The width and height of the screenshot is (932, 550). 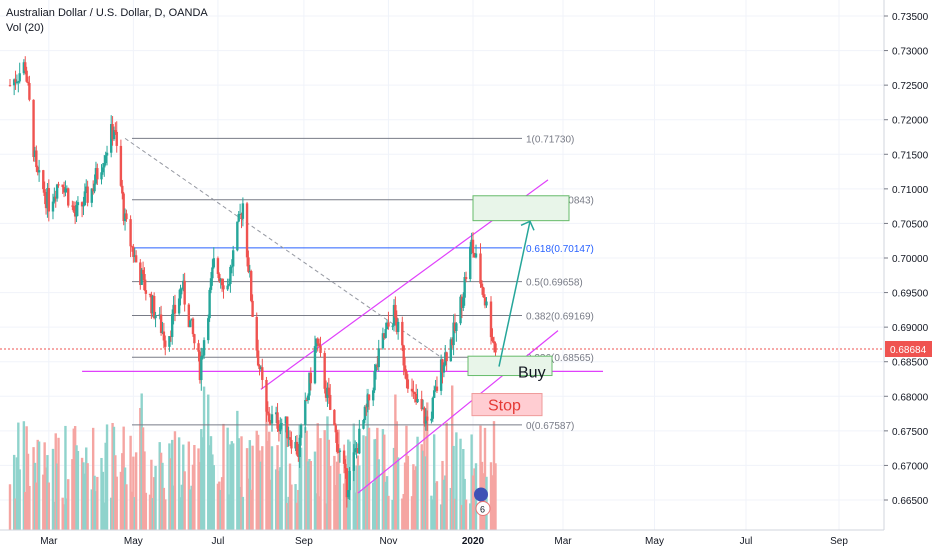 What do you see at coordinates (910, 397) in the screenshot?
I see `price-tick-label: 0.68000` at bounding box center [910, 397].